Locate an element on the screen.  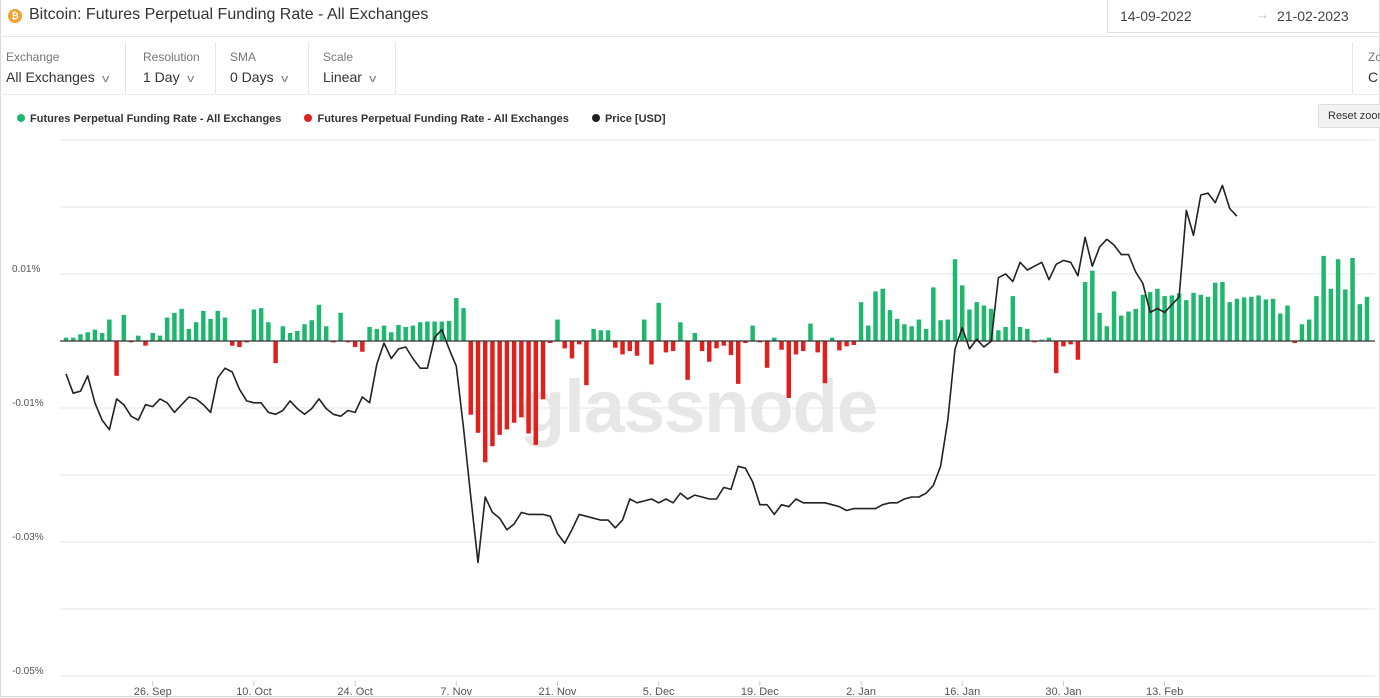
y-axis-tick-label: -0.05% is located at coordinates (28, 671).